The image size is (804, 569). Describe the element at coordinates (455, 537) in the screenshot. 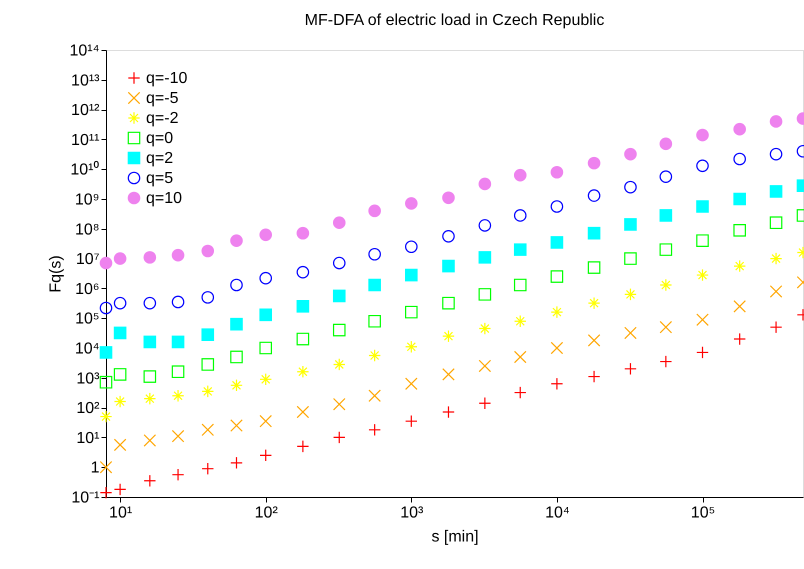

I see `x-axis-title: s [min]` at that location.